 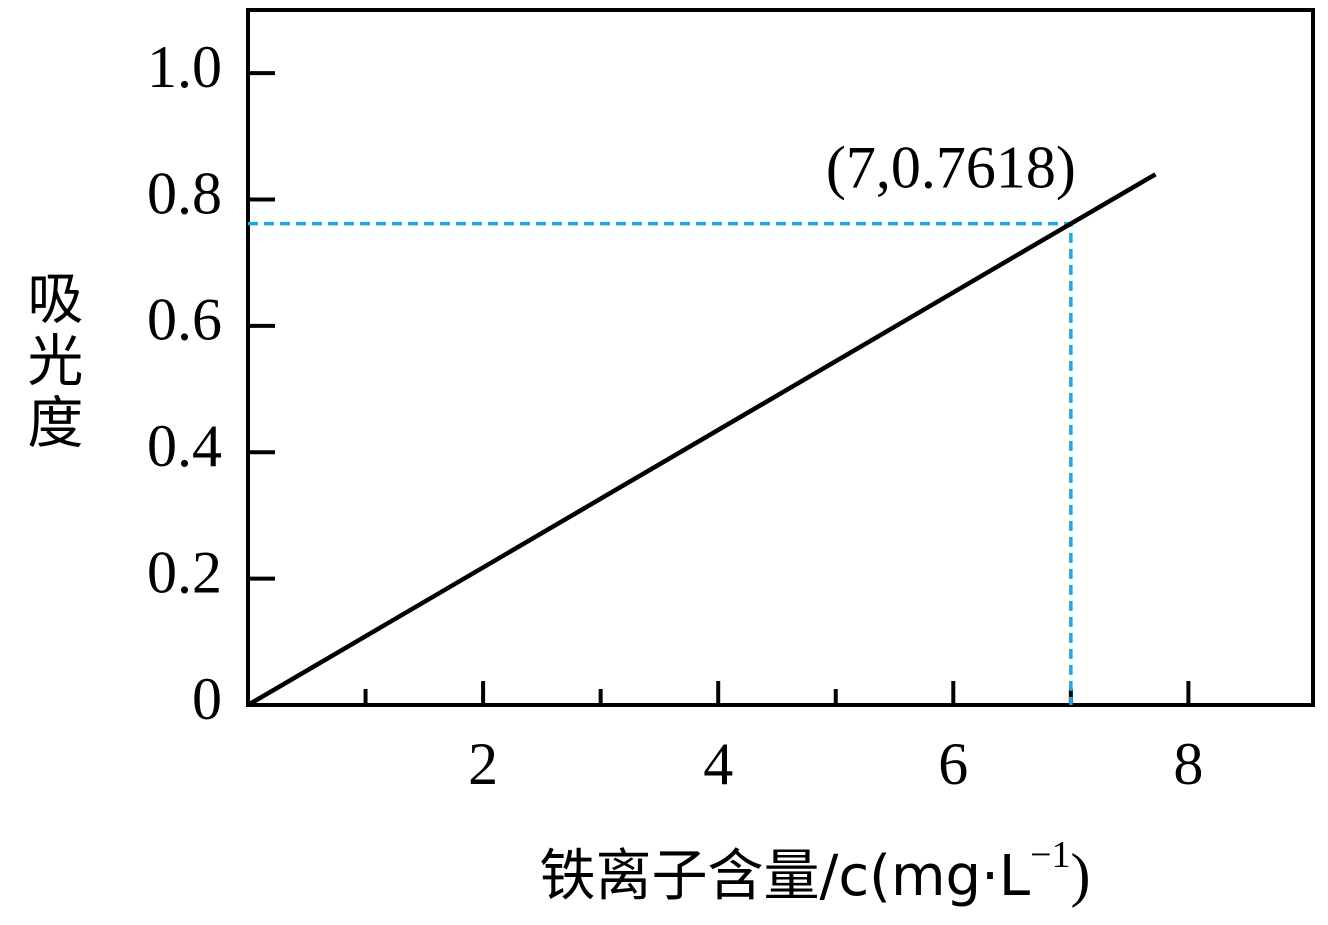 I want to click on x-tick-label: 6, so click(x=953, y=764).